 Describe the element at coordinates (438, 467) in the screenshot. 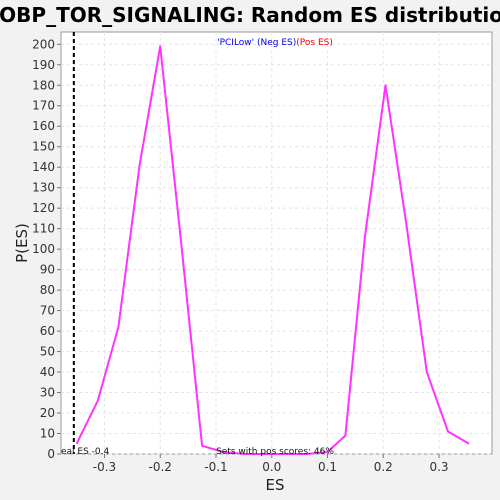

I see `x-tick-label: 0.3` at that location.